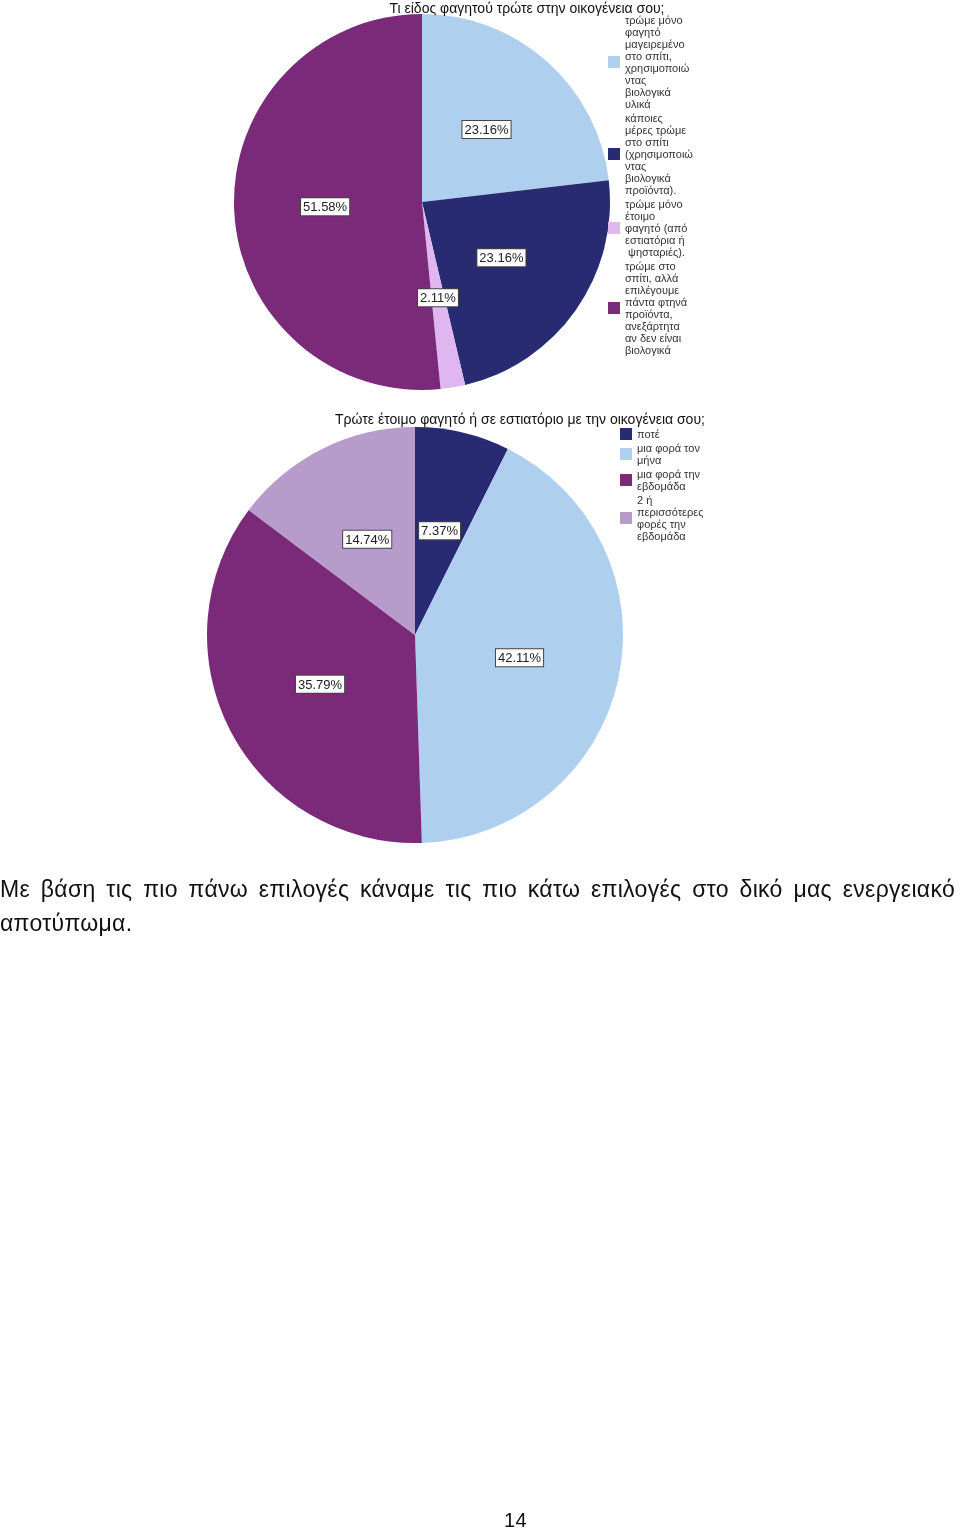 The width and height of the screenshot is (960, 1528). I want to click on data-label: 14.74%, so click(367, 539).